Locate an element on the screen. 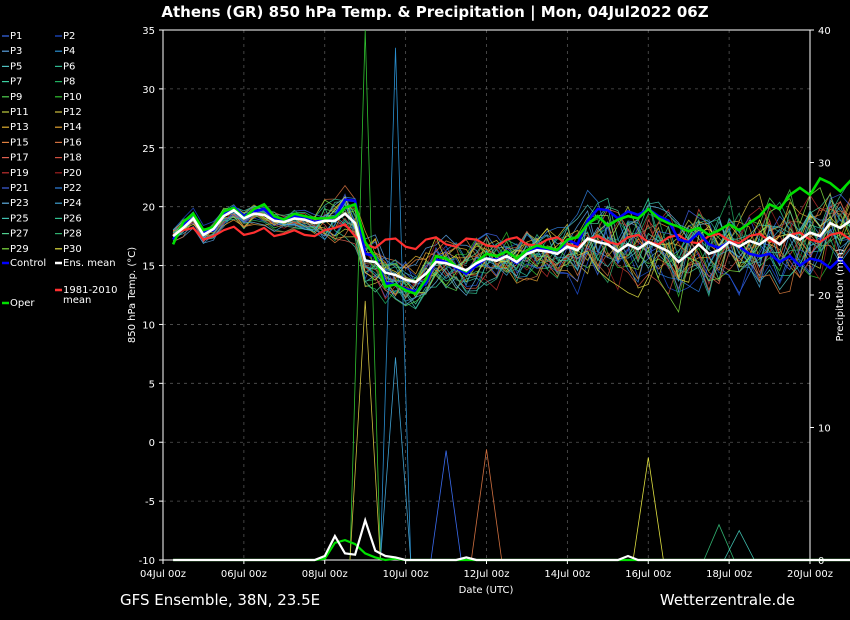 The height and width of the screenshot is (620, 850). precip-line-oper is located at coordinates (511, 550).